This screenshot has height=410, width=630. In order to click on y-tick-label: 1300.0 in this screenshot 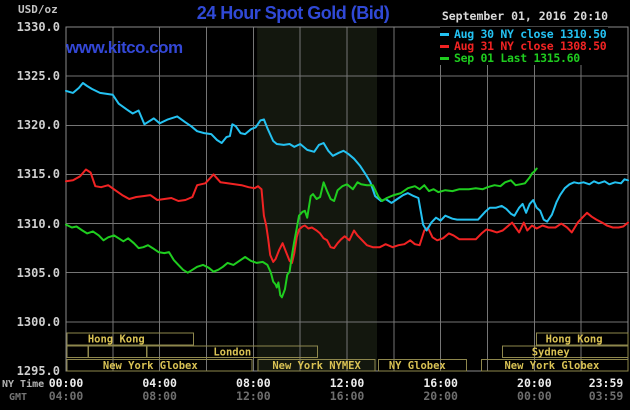, I will do `click(38, 321)`.